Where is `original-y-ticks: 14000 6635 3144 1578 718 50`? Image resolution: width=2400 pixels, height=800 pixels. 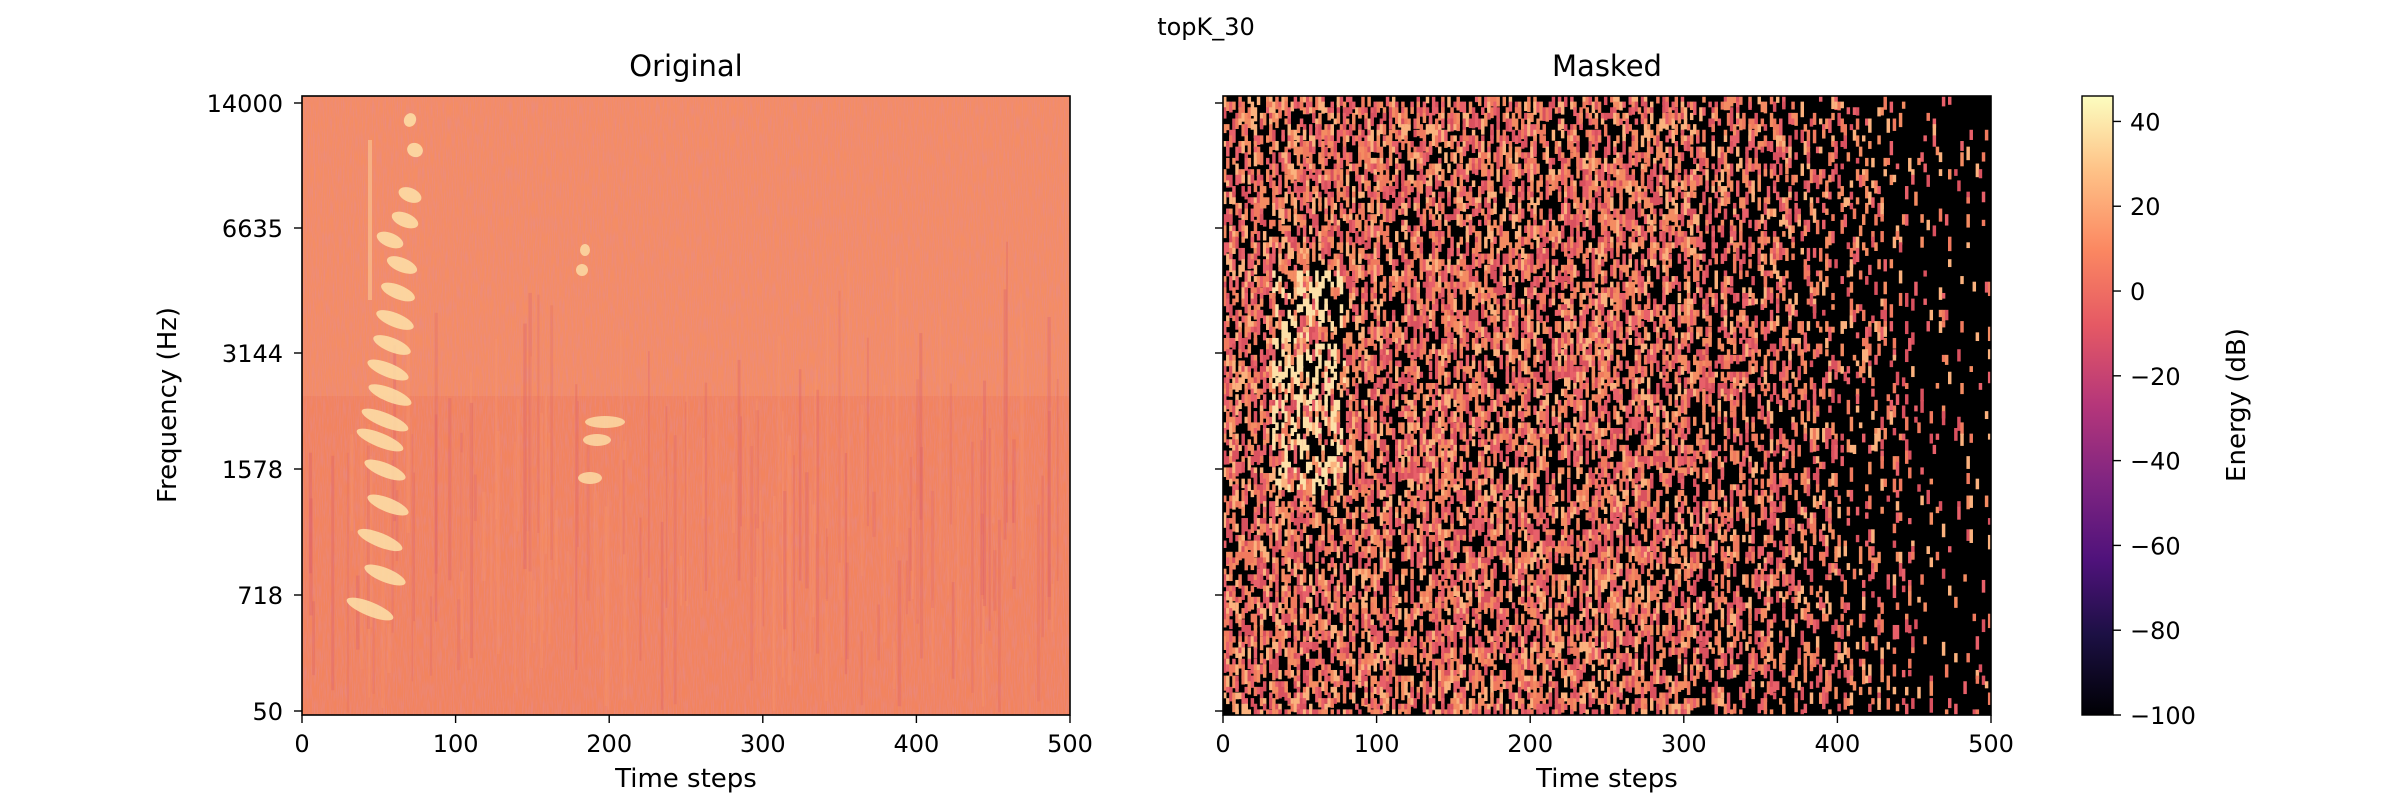 original-y-ticks: 14000 6635 3144 1578 718 50 is located at coordinates (254, 408).